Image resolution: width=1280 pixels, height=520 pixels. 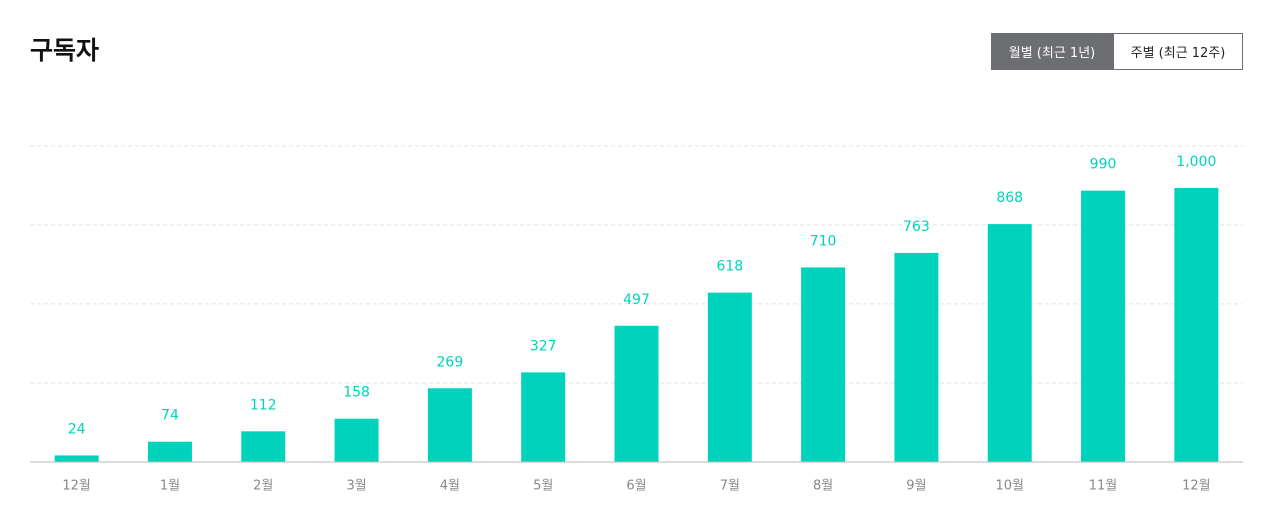 What do you see at coordinates (170, 416) in the screenshot?
I see `value-label: 74` at bounding box center [170, 416].